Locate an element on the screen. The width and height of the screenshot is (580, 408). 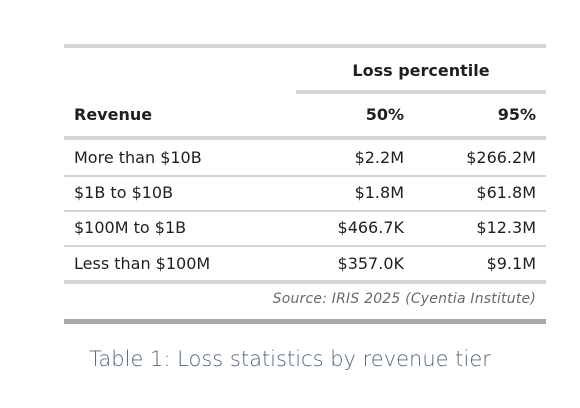
row-2-revenue: $1B to $10B is located at coordinates (124, 192).